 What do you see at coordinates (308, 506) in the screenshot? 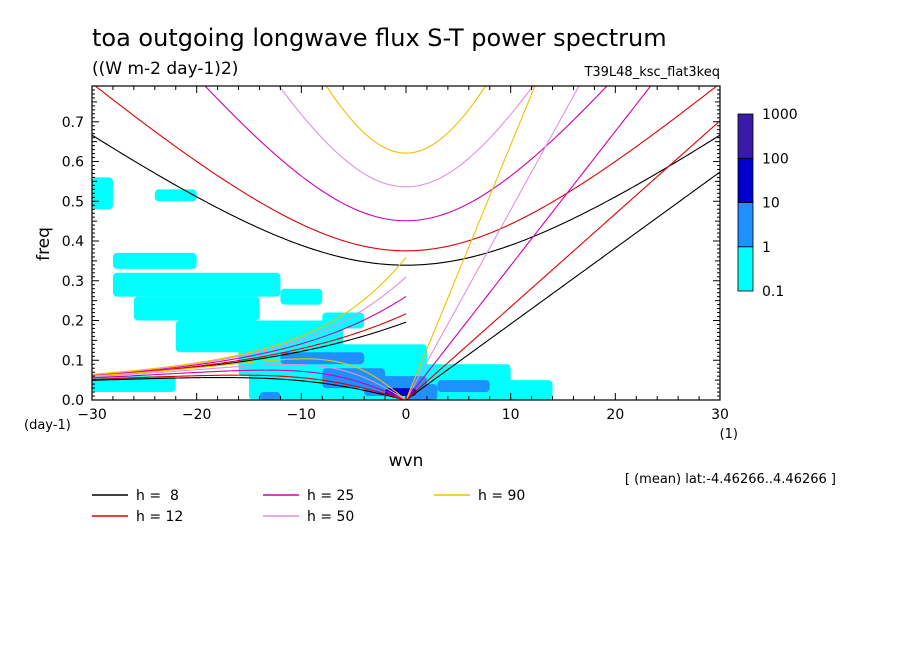
I see `curve-legend: h = 8 h = 12 h = 25 h = 50 h = 90` at bounding box center [308, 506].